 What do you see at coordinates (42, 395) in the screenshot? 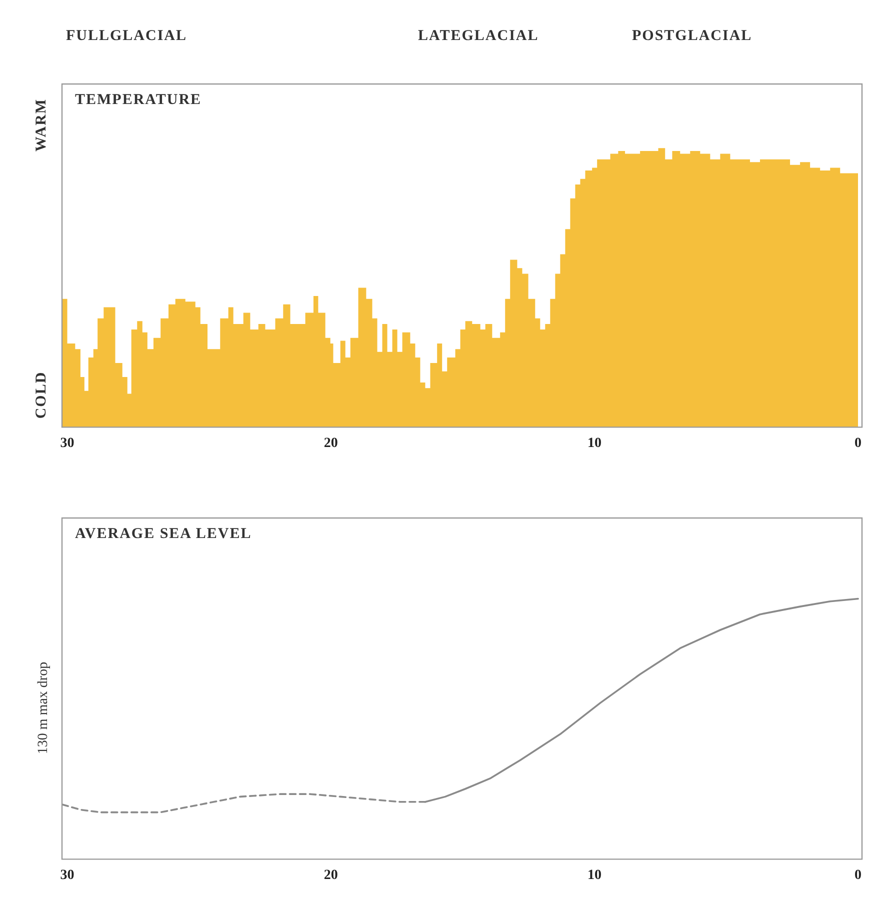
I see `text: COLD` at bounding box center [42, 395].